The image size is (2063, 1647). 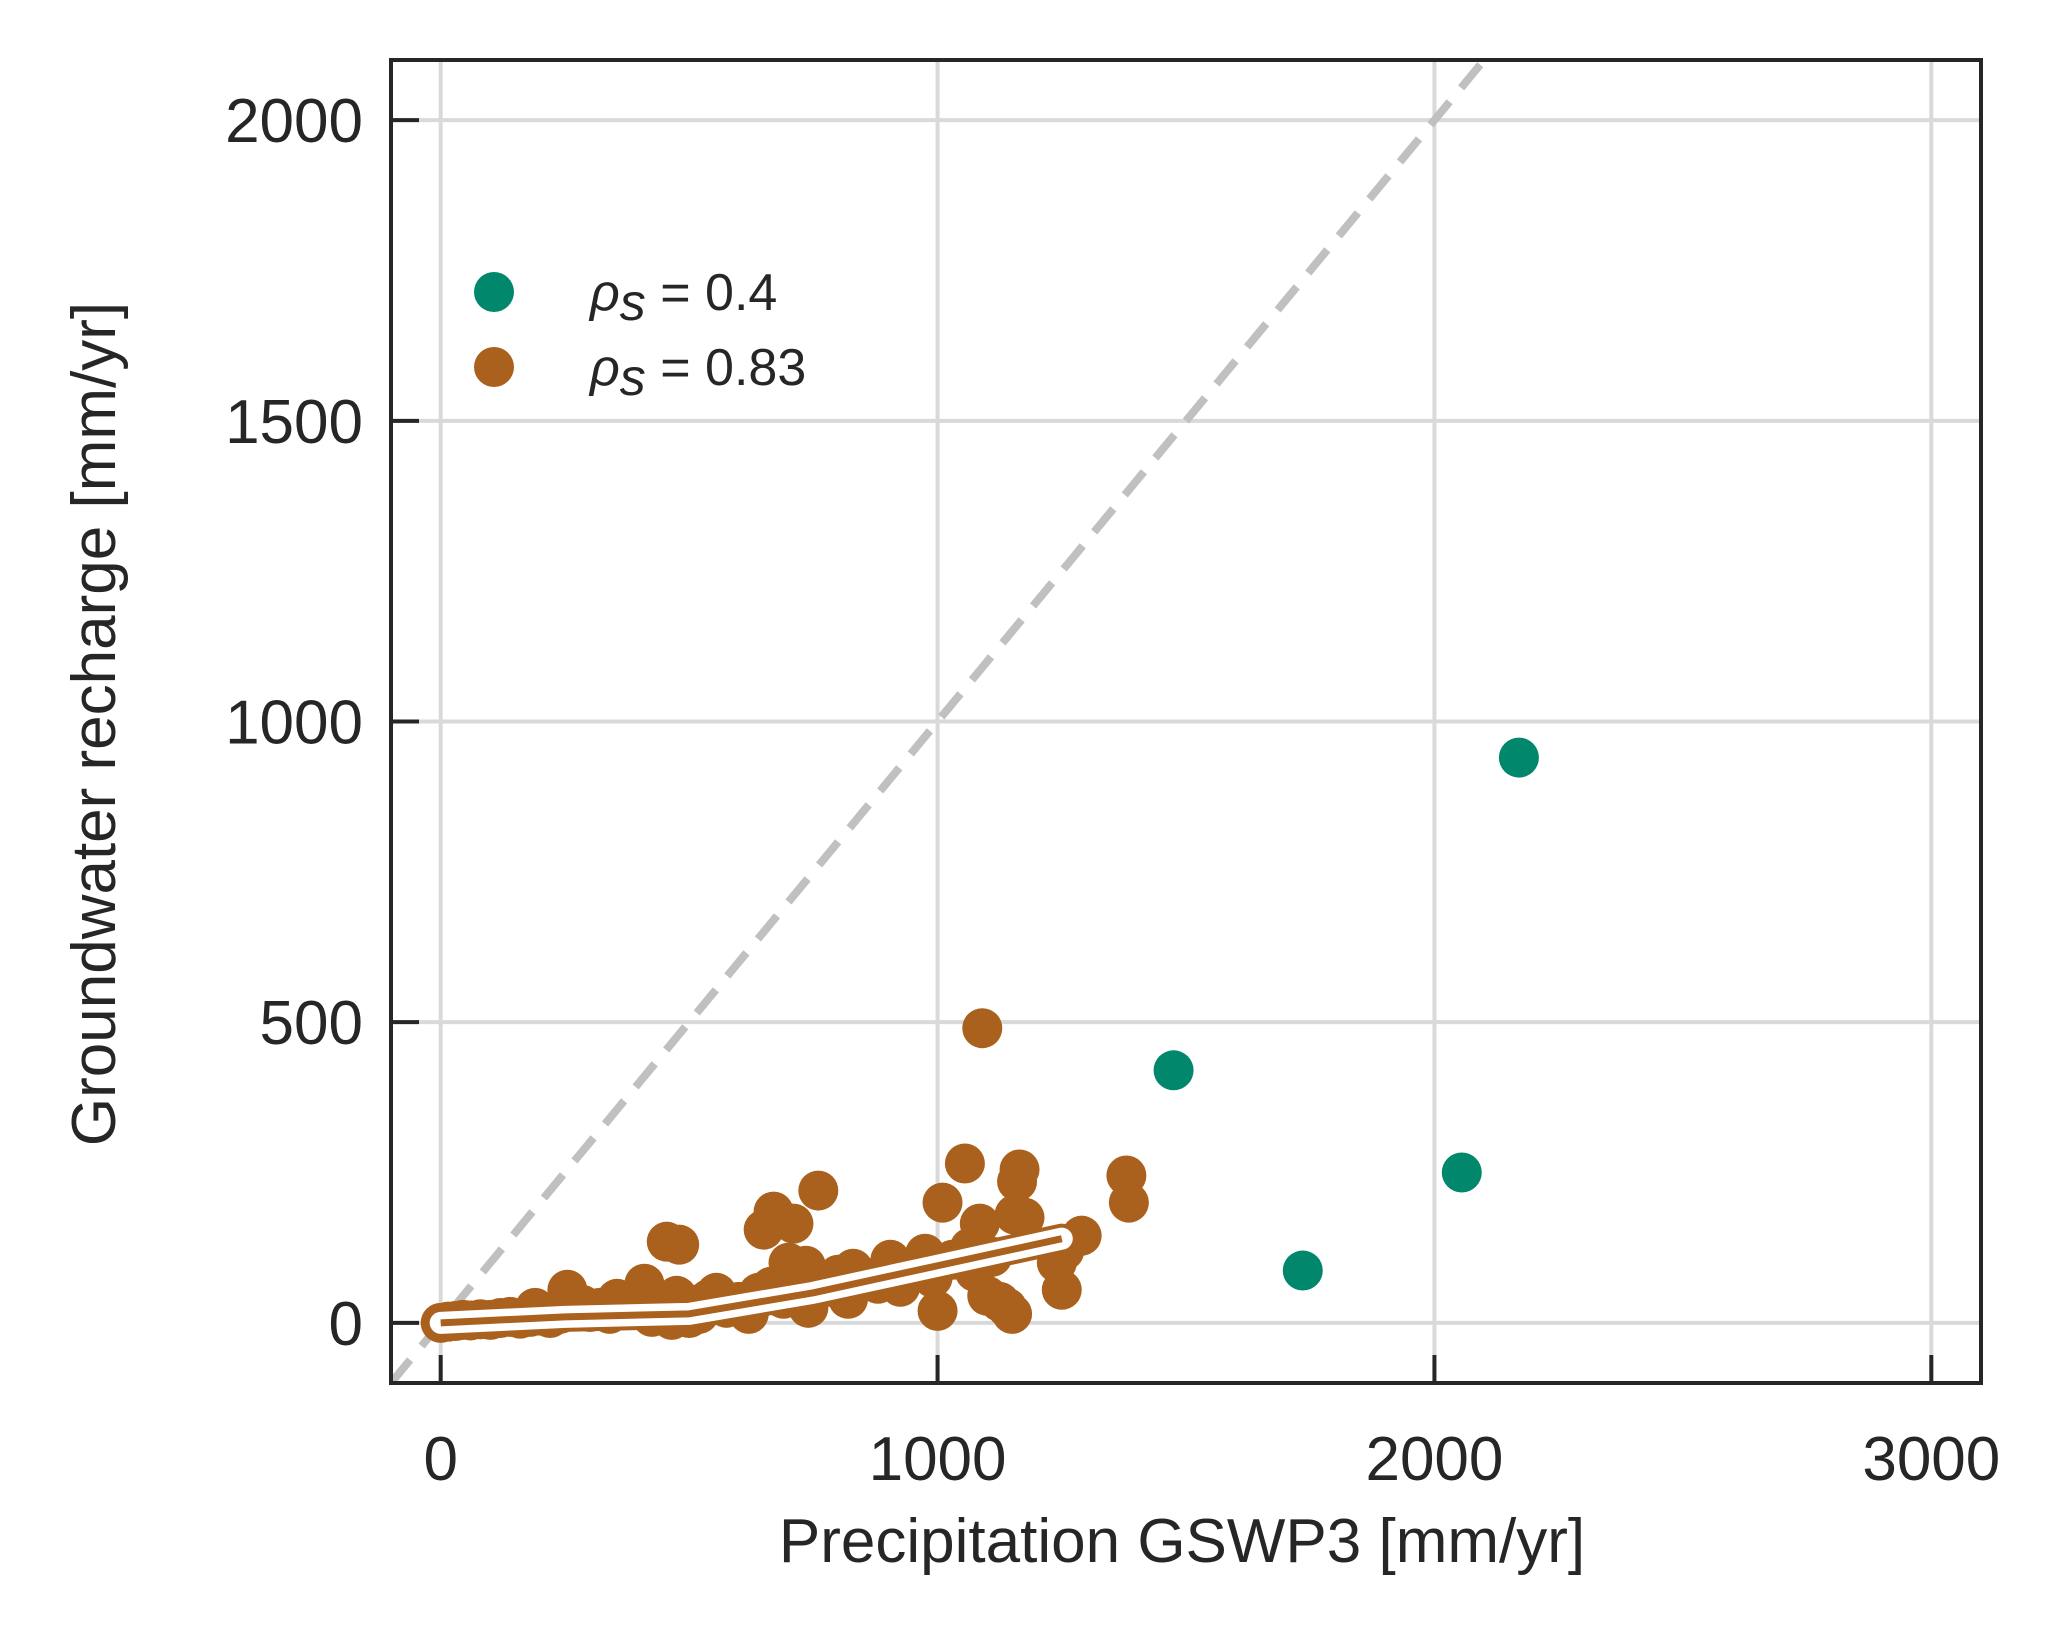 What do you see at coordinates (346, 1324) in the screenshot?
I see `y-tick-label: 0` at bounding box center [346, 1324].